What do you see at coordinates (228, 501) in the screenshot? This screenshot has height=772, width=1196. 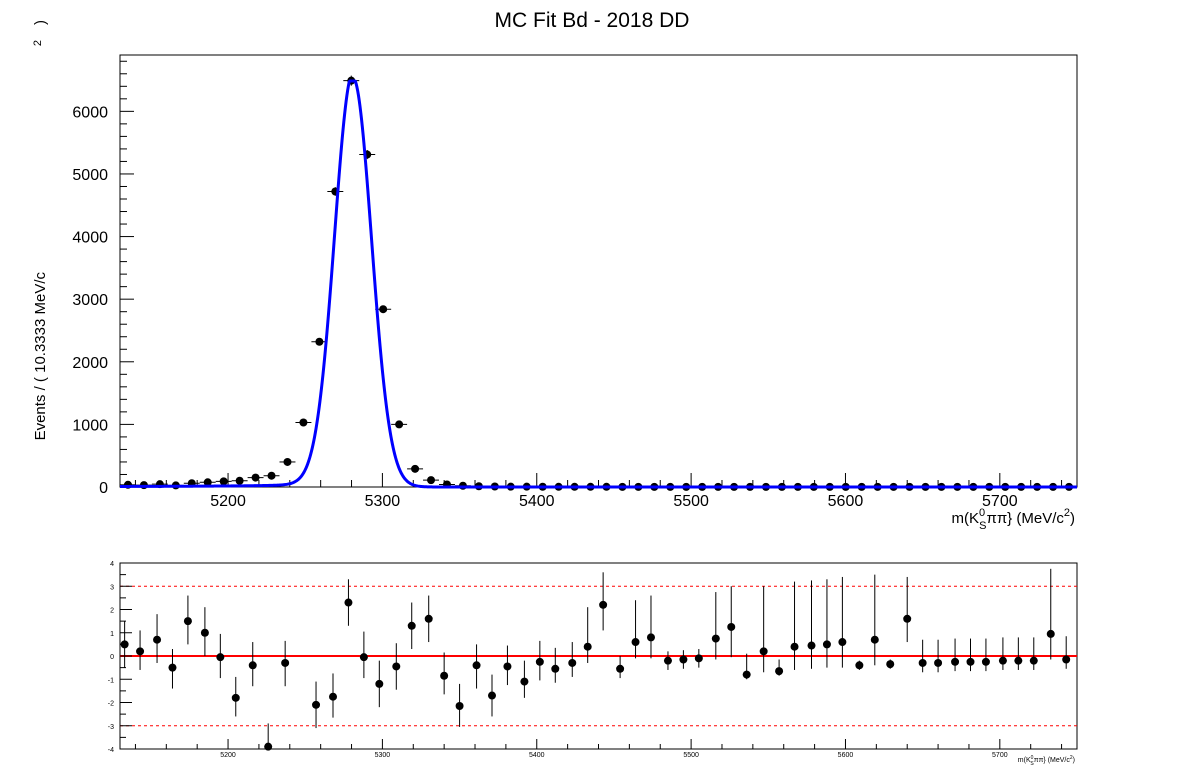 I see `x-tick-label: 5200` at bounding box center [228, 501].